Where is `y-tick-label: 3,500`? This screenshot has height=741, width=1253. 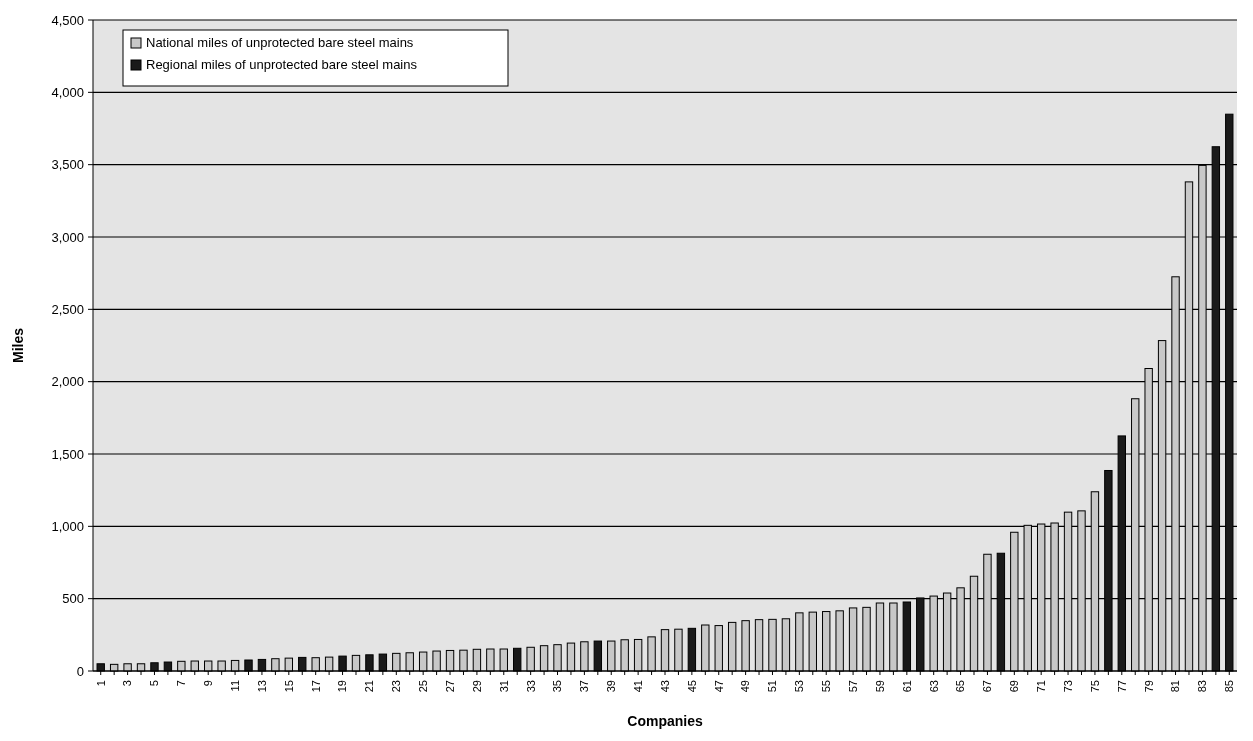
y-tick-label: 3,500 is located at coordinates (67, 165).